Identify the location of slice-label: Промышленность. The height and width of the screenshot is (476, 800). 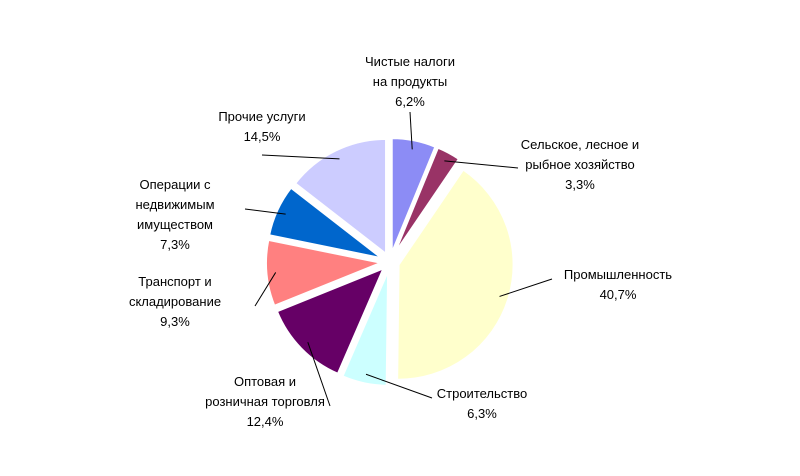
(618, 274).